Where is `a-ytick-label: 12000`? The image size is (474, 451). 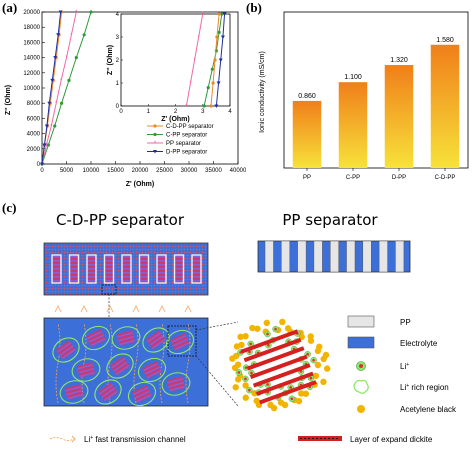
a-ytick-label: 12000 is located at coordinates (31, 74).